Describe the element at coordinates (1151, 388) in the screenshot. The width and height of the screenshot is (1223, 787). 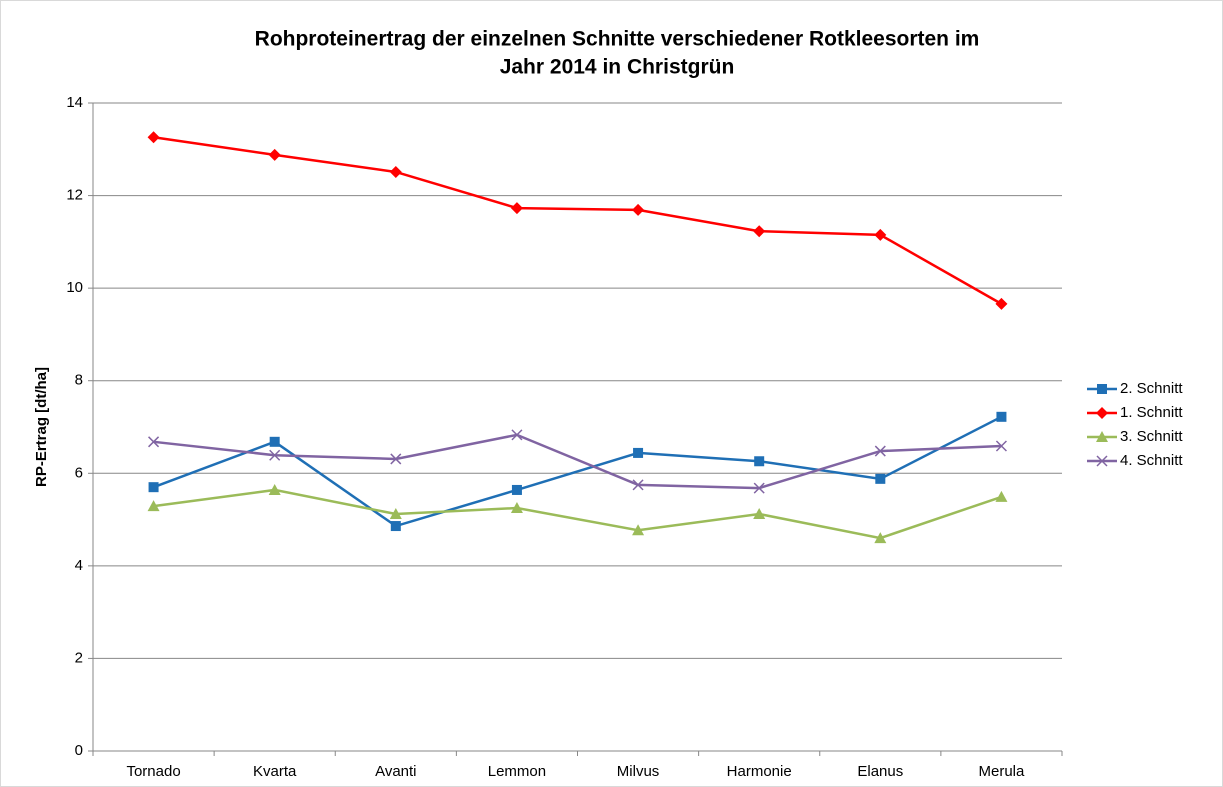
I see `legend-label: 2. Schnitt` at that location.